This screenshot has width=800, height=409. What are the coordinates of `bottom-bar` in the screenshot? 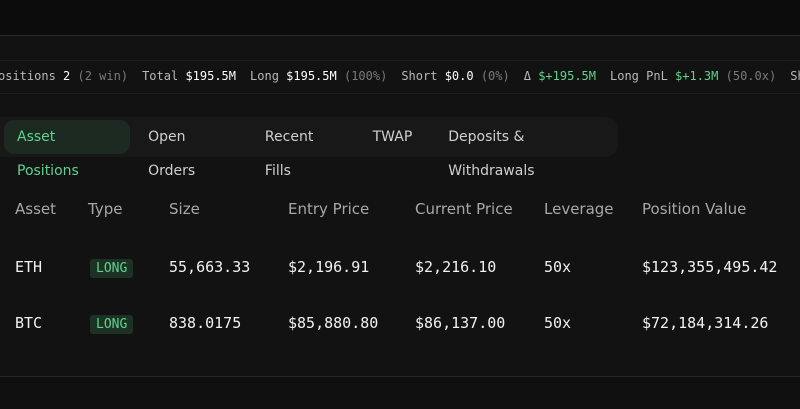 It's located at (400, 392).